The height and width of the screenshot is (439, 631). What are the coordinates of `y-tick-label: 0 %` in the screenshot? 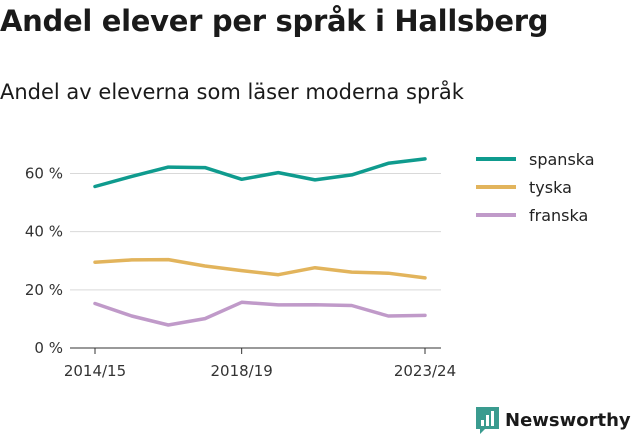 It's located at (48, 348).